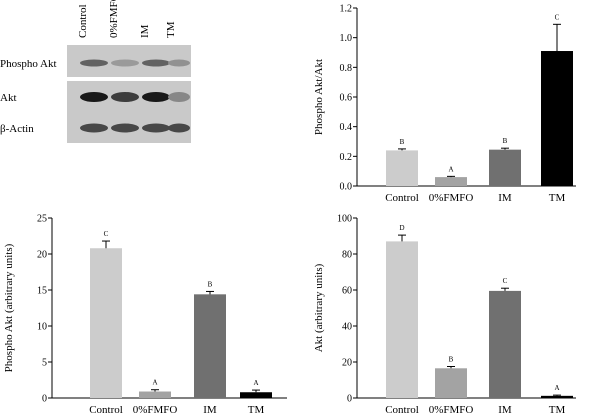 This screenshot has height=415, width=600. I want to click on y-tick-label: 10, so click(42, 327).